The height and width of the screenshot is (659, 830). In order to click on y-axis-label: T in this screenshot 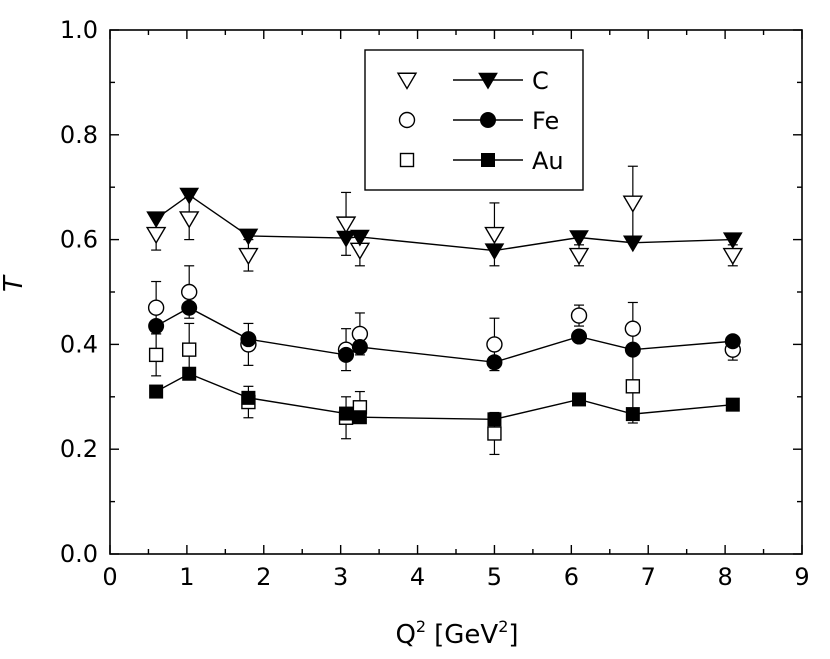, I will do `click(14, 283)`.